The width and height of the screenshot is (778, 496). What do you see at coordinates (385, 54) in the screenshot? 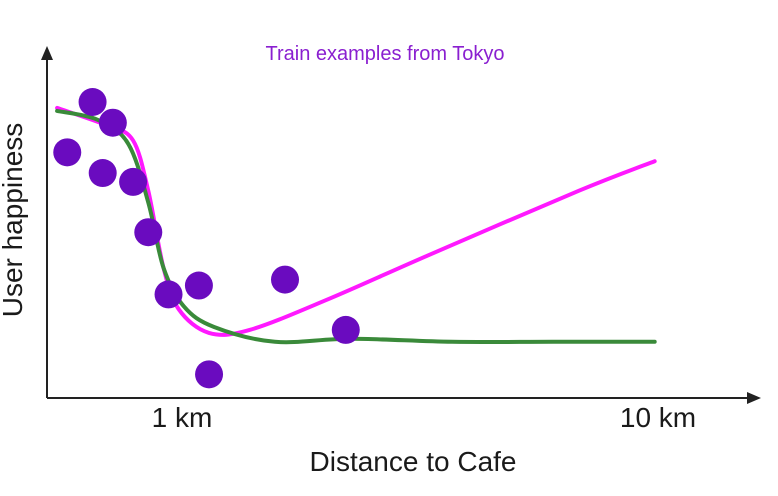
I see `chart-title: Train examples from Tokyo` at bounding box center [385, 54].